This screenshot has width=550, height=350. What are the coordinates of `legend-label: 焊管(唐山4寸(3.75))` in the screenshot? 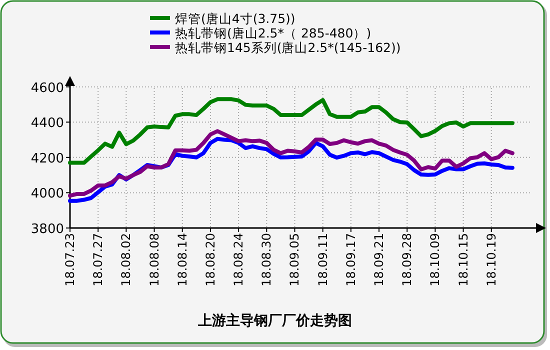 It's located at (235, 18).